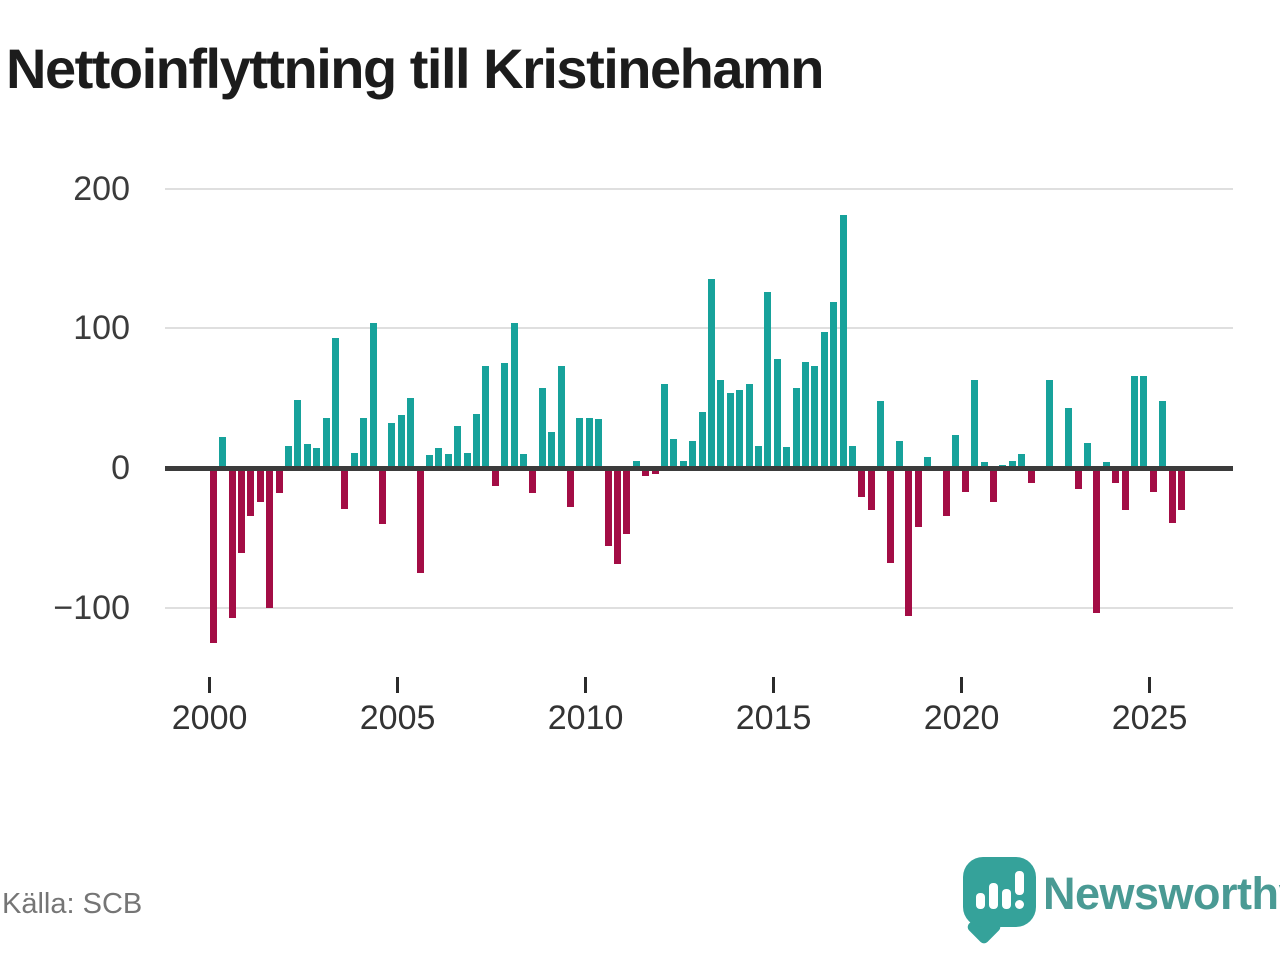 The image size is (1280, 960). I want to click on chart-title: Nettoinflyttning till Kristinehamn, so click(415, 68).